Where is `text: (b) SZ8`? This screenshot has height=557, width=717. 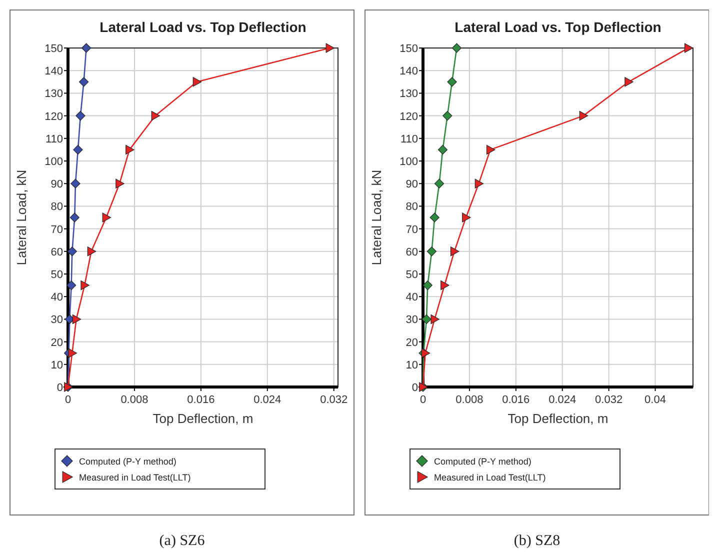 text: (b) SZ8 is located at coordinates (536, 541).